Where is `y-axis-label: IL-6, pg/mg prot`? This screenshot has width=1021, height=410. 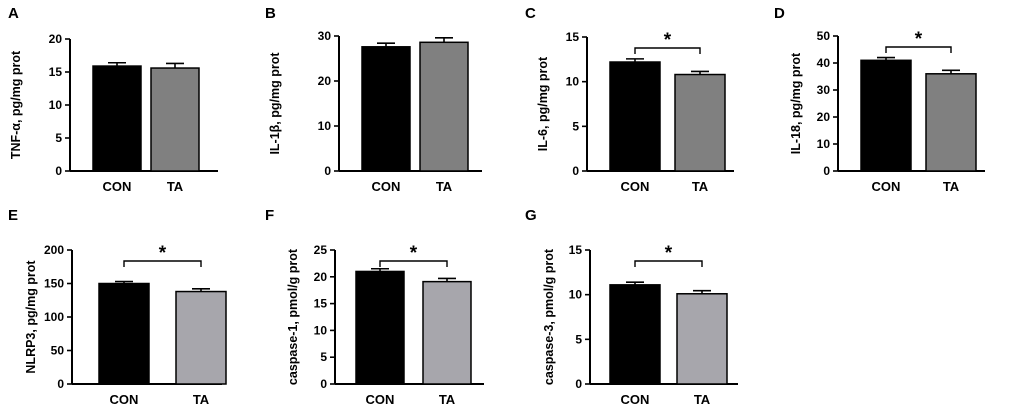 y-axis-label: IL-6, pg/mg prot is located at coordinates (543, 103).